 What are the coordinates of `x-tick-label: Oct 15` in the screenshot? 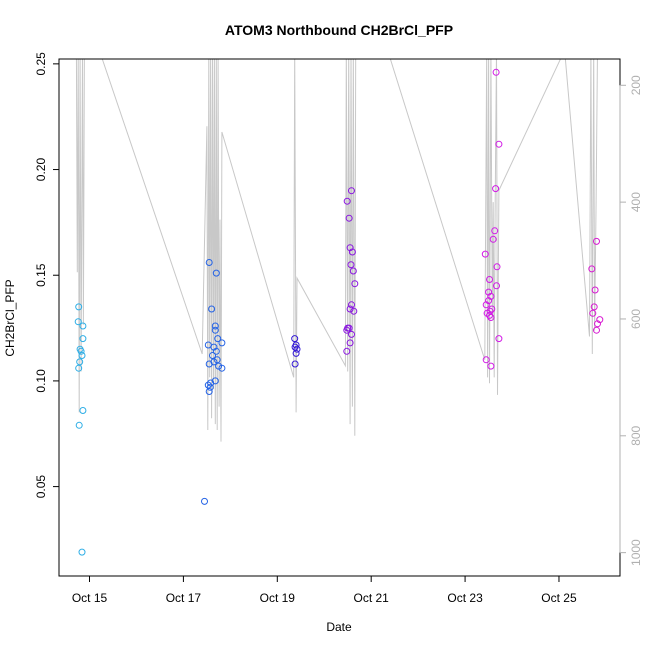 It's located at (90, 598).